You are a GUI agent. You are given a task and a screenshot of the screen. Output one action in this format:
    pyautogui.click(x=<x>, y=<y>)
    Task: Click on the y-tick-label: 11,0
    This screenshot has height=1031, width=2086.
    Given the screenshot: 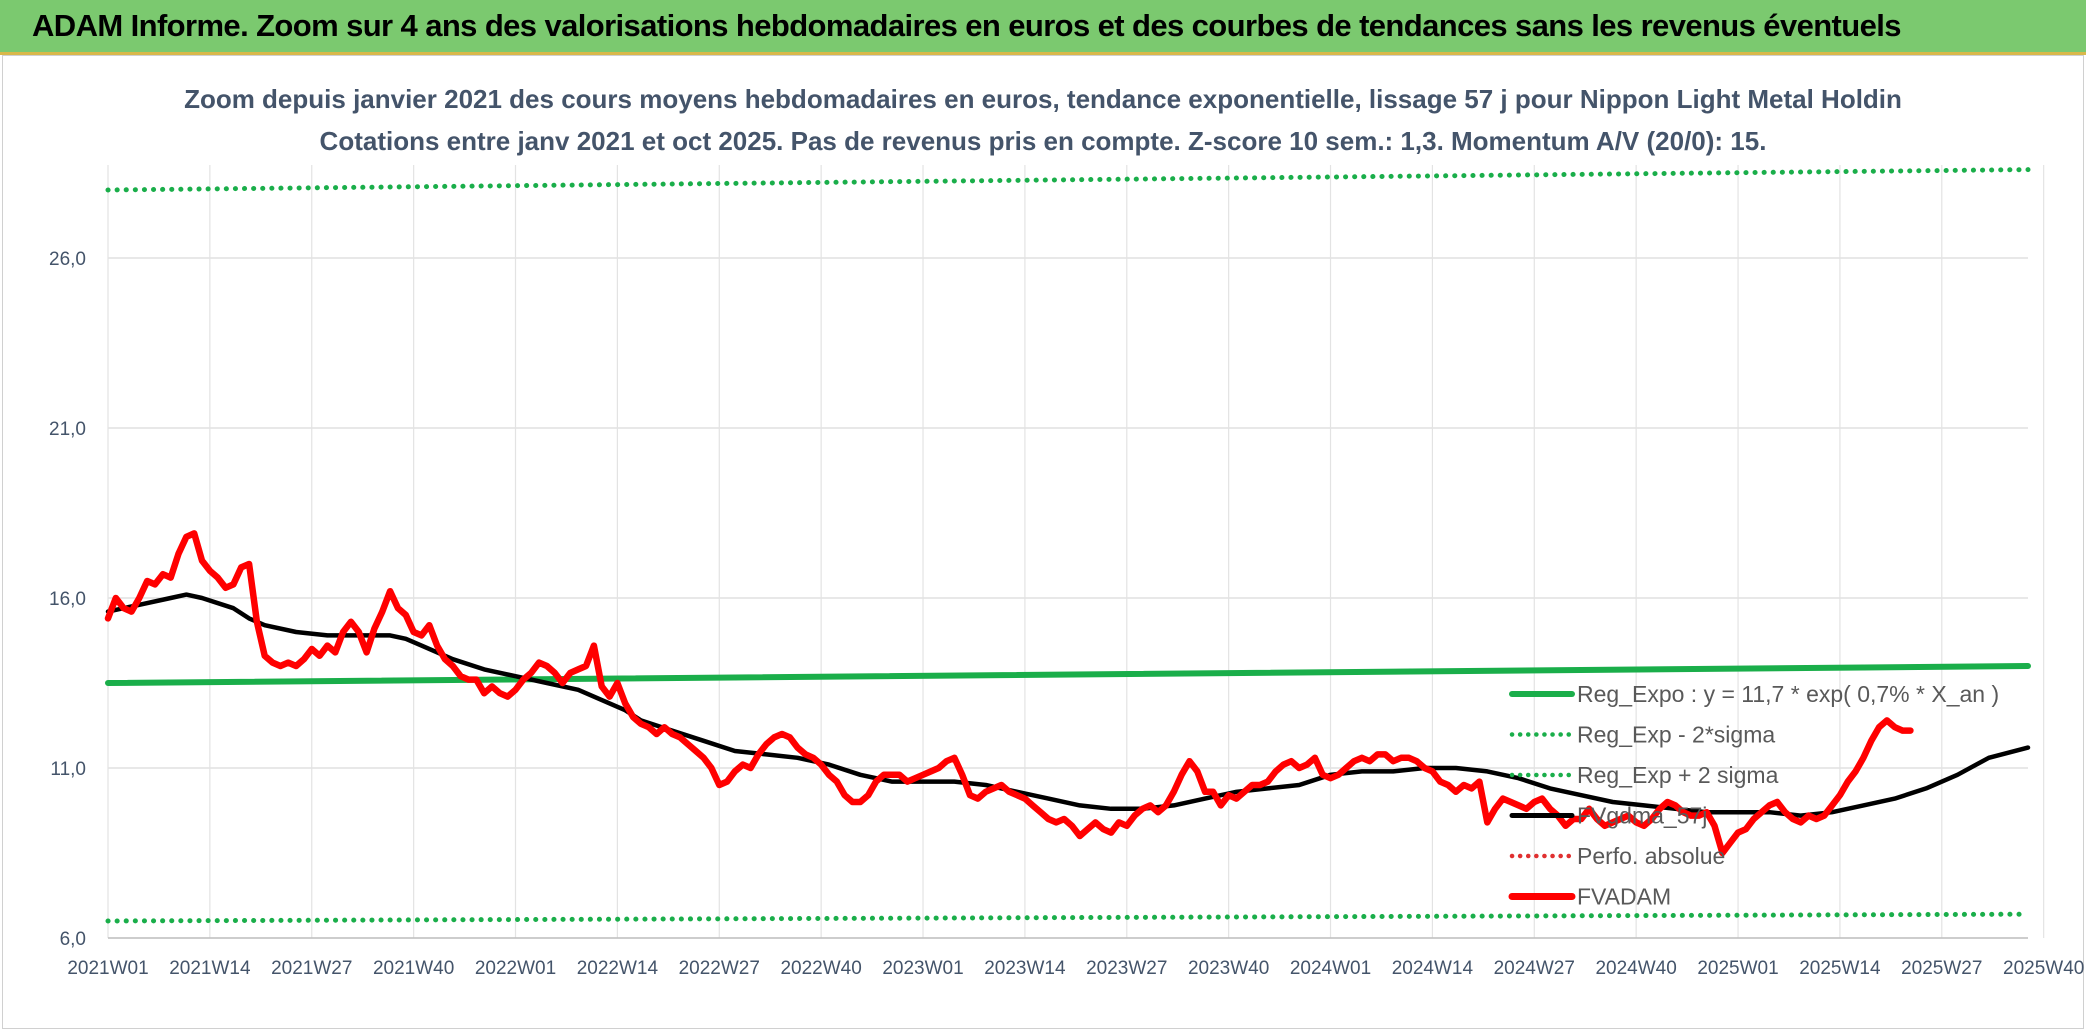 What is the action you would take?
    pyautogui.click(x=68, y=769)
    